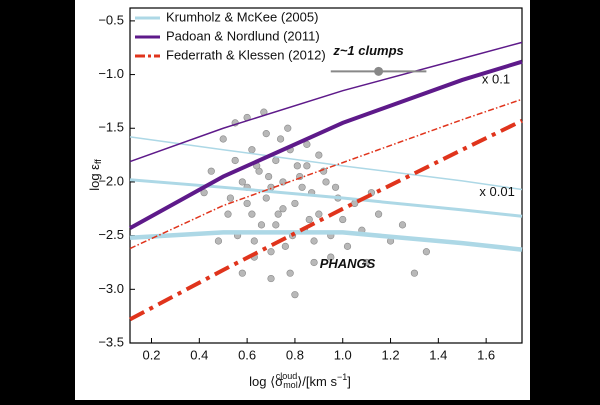 This screenshot has width=600, height=405. What do you see at coordinates (111, 127) in the screenshot?
I see `y-tick-label: −1.5` at bounding box center [111, 127].